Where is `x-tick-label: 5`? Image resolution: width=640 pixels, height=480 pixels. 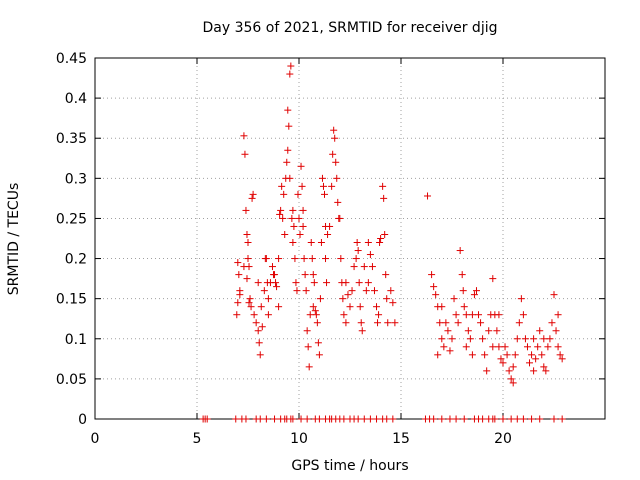 x-tick-label: 5 is located at coordinates (197, 439).